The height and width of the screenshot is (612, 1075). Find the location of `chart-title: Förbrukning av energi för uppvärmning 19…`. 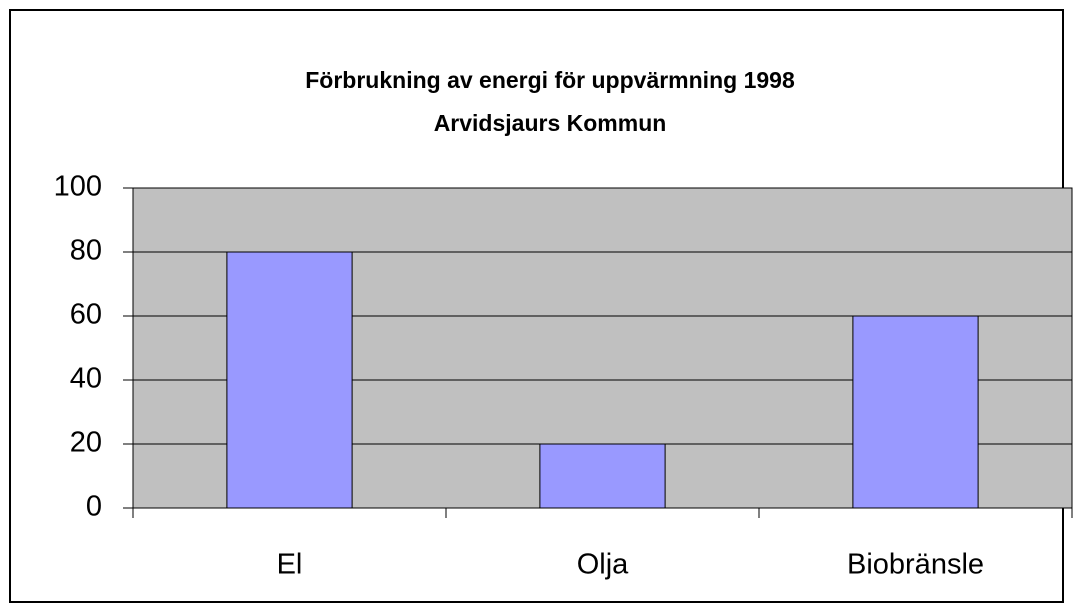

chart-title: Förbrukning av energi för uppvärmning 19… is located at coordinates (550, 80).